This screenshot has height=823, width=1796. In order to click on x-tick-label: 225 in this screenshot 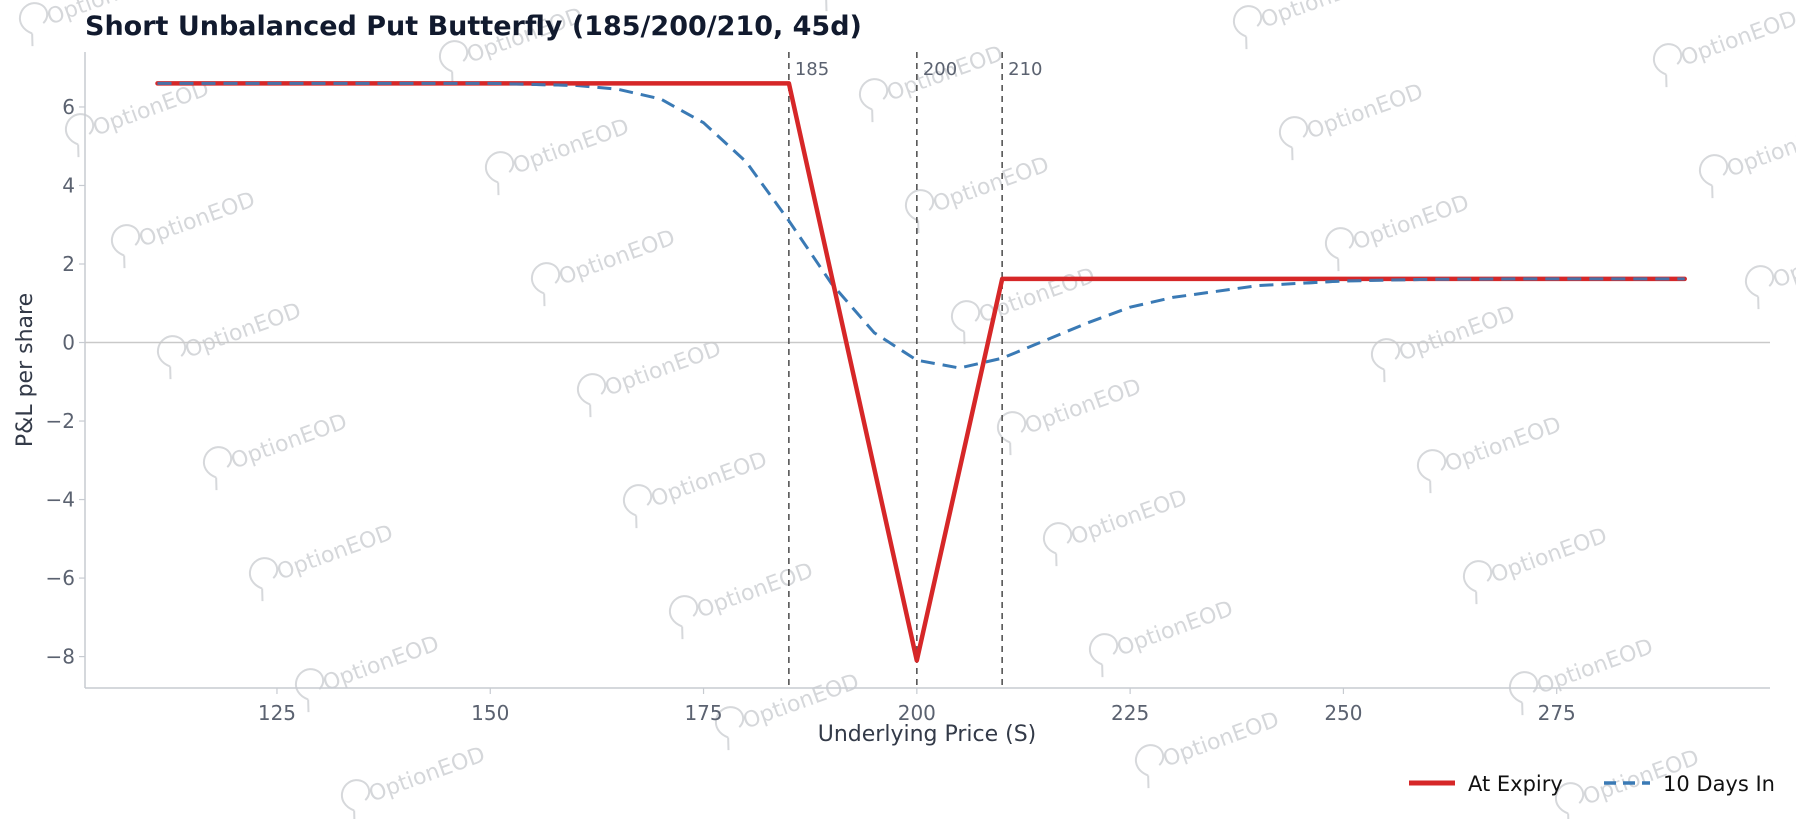, I will do `click(1130, 713)`.